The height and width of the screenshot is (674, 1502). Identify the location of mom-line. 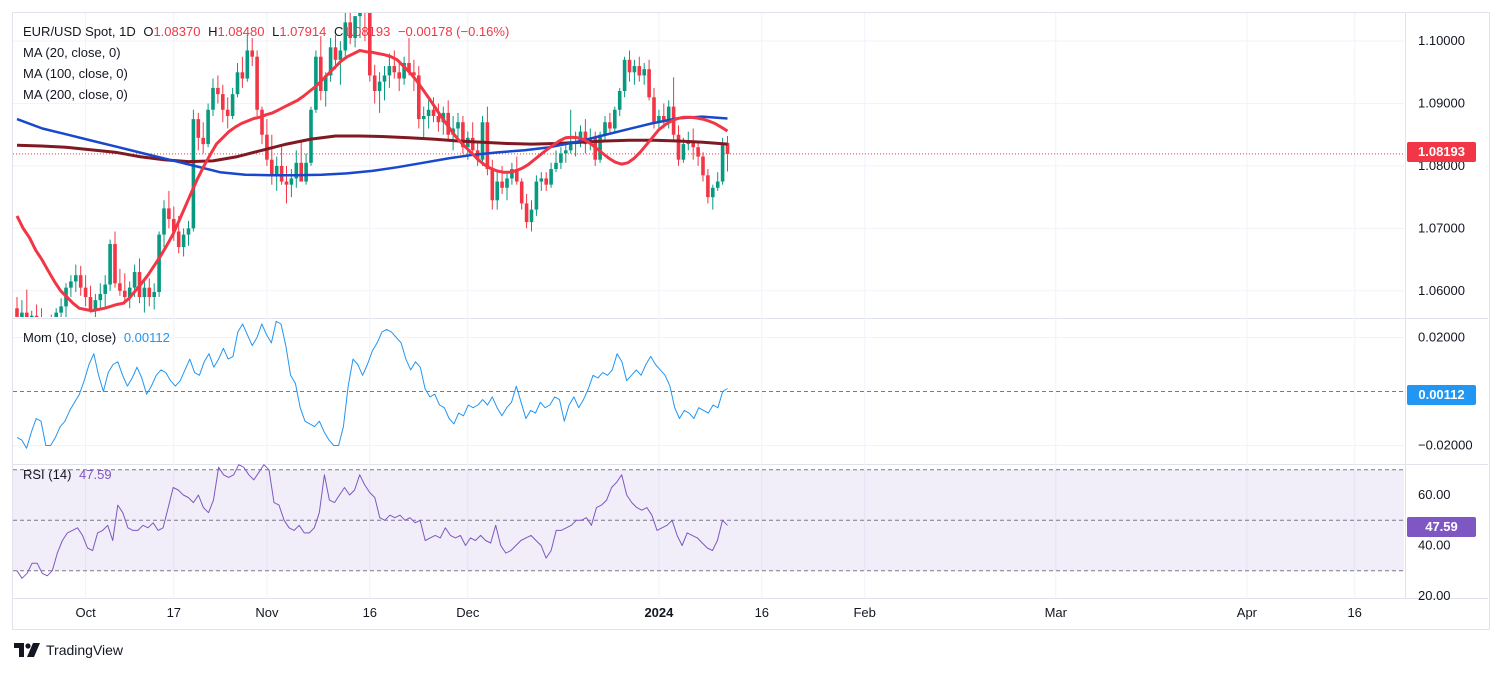
(372, 384).